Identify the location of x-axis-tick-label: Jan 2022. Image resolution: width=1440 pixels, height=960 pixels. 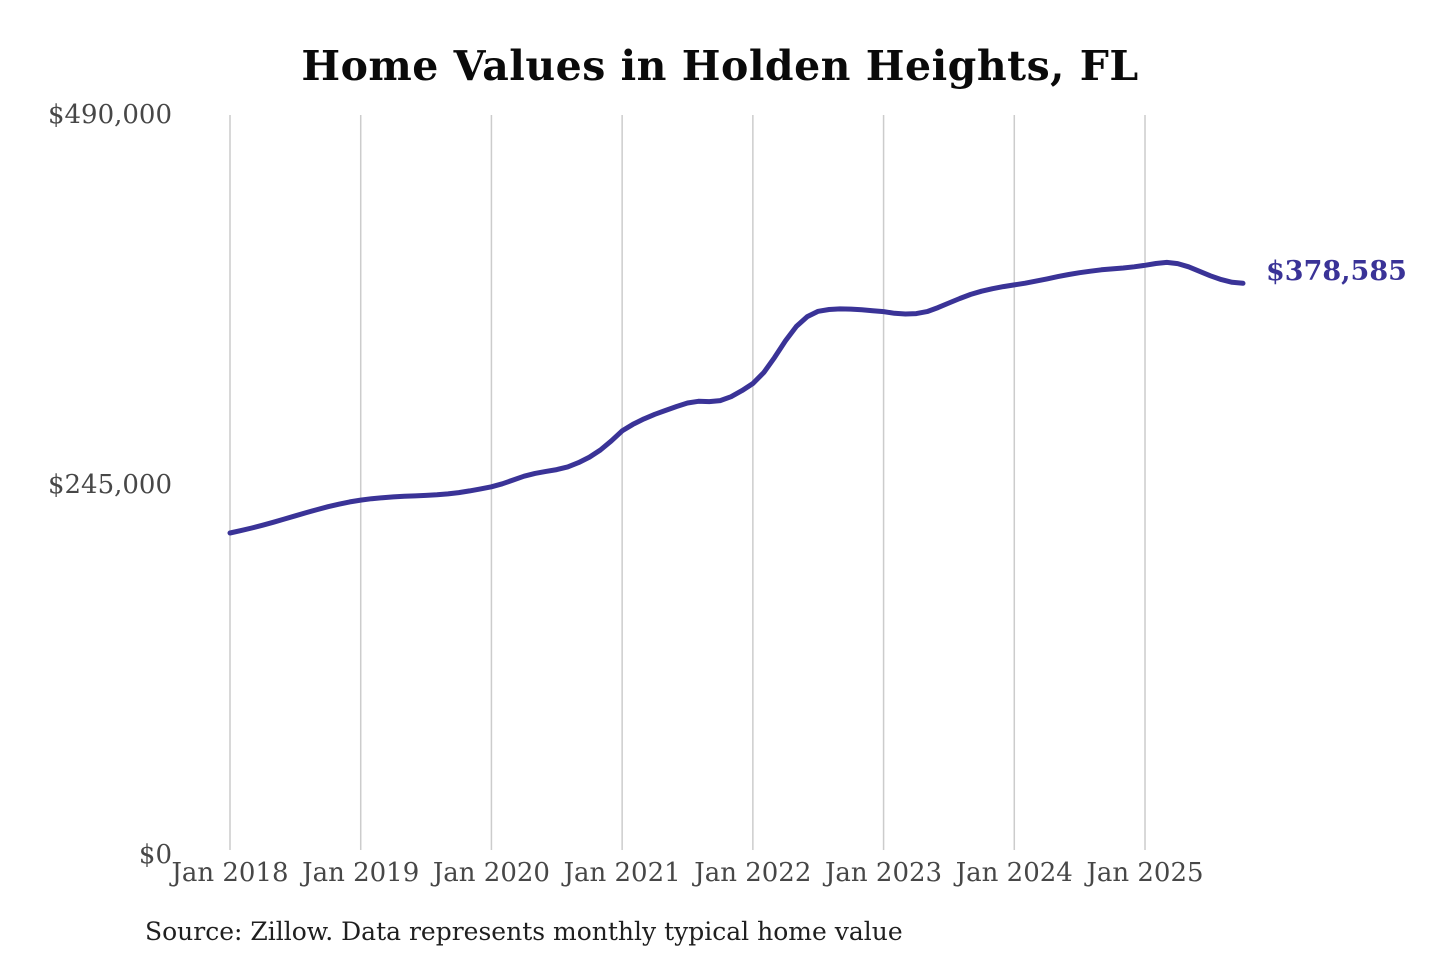
(753, 873).